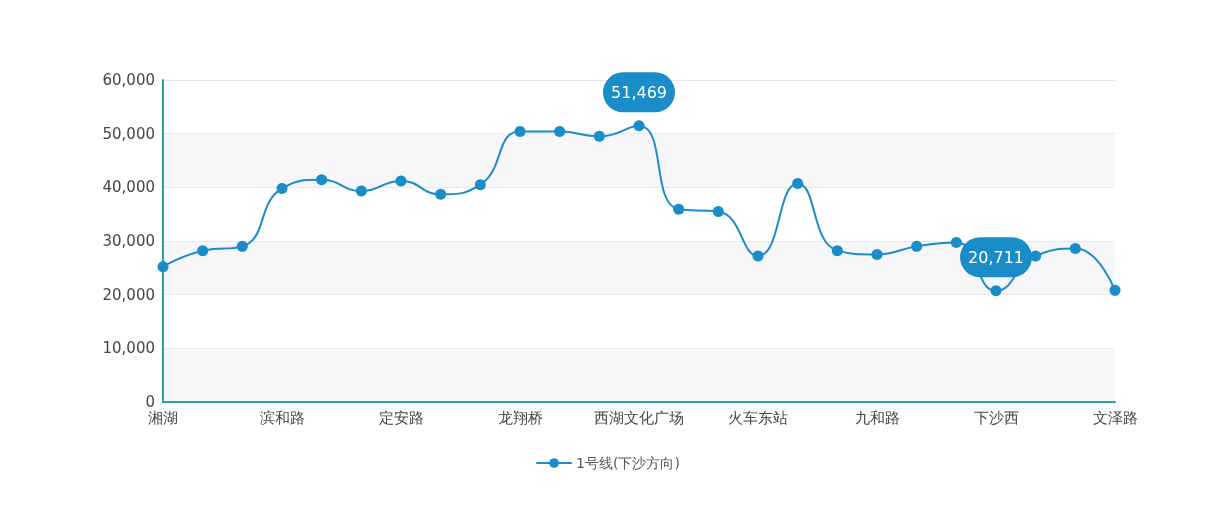  What do you see at coordinates (996, 417) in the screenshot?
I see `x-tick-label: 下沙西` at bounding box center [996, 417].